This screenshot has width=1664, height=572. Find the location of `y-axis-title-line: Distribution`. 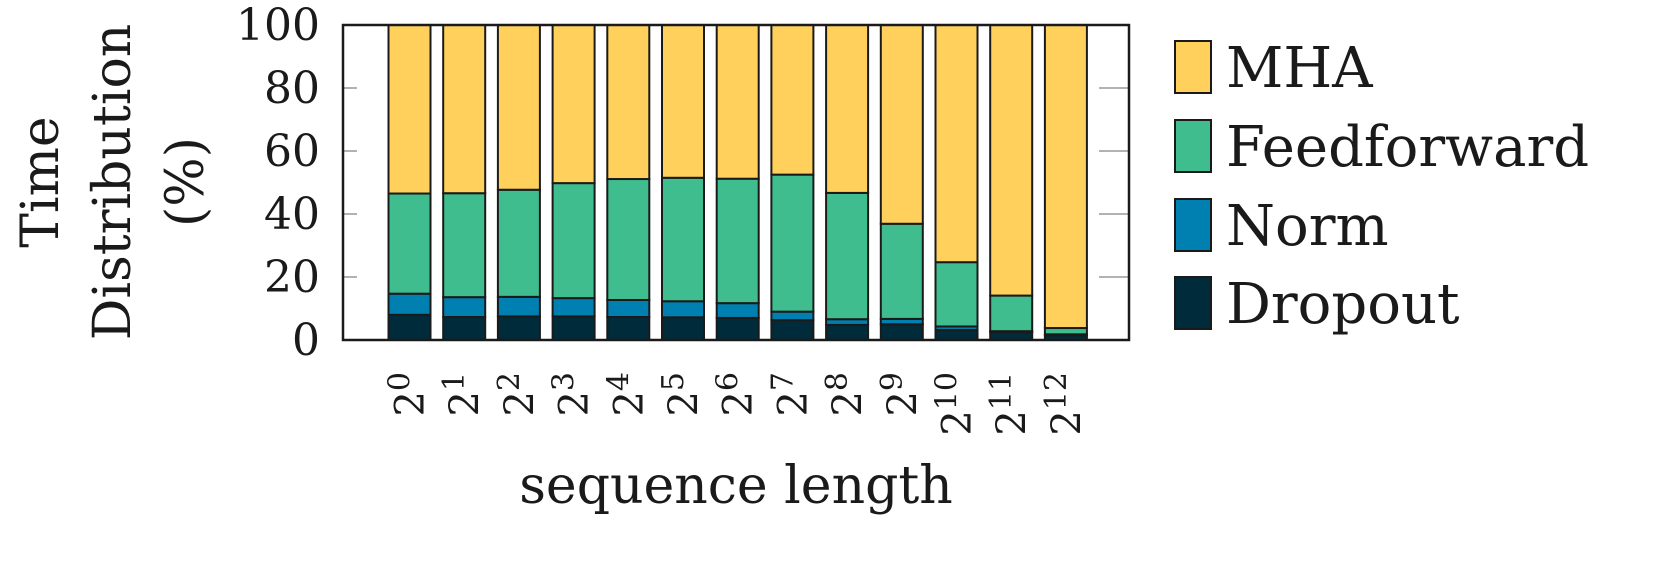

y-axis-title-line: Distribution is located at coordinates (113, 182).